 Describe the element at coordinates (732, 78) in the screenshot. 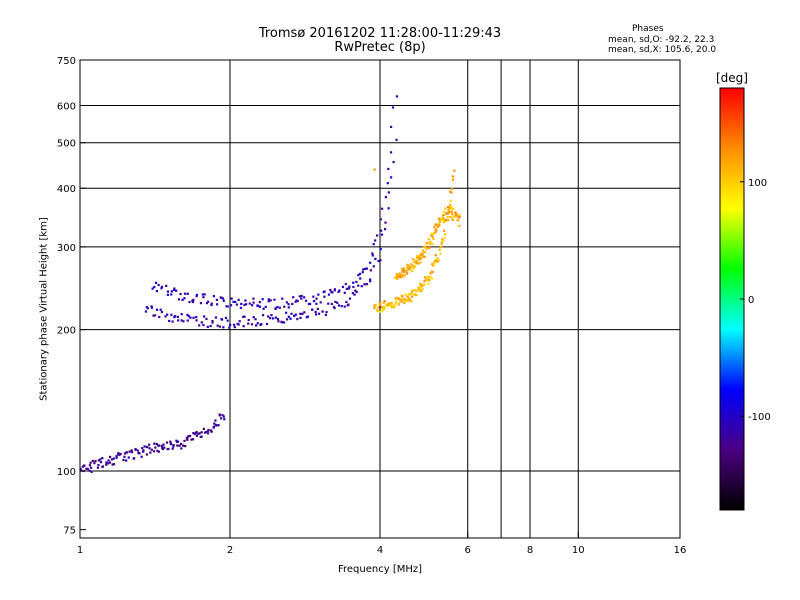

I see `colorbar-unit-label: [deg]` at that location.